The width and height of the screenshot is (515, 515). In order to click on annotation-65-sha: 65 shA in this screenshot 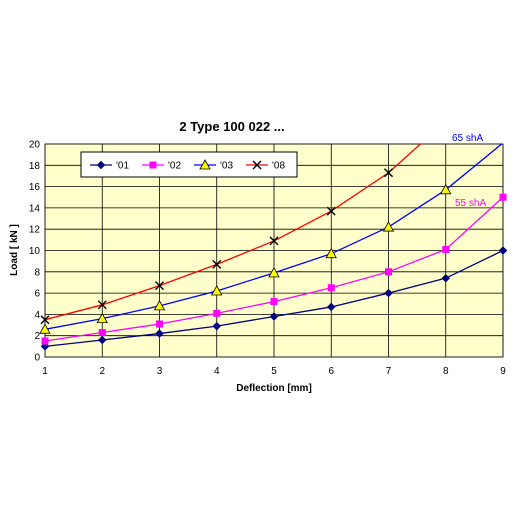, I will do `click(467, 138)`.